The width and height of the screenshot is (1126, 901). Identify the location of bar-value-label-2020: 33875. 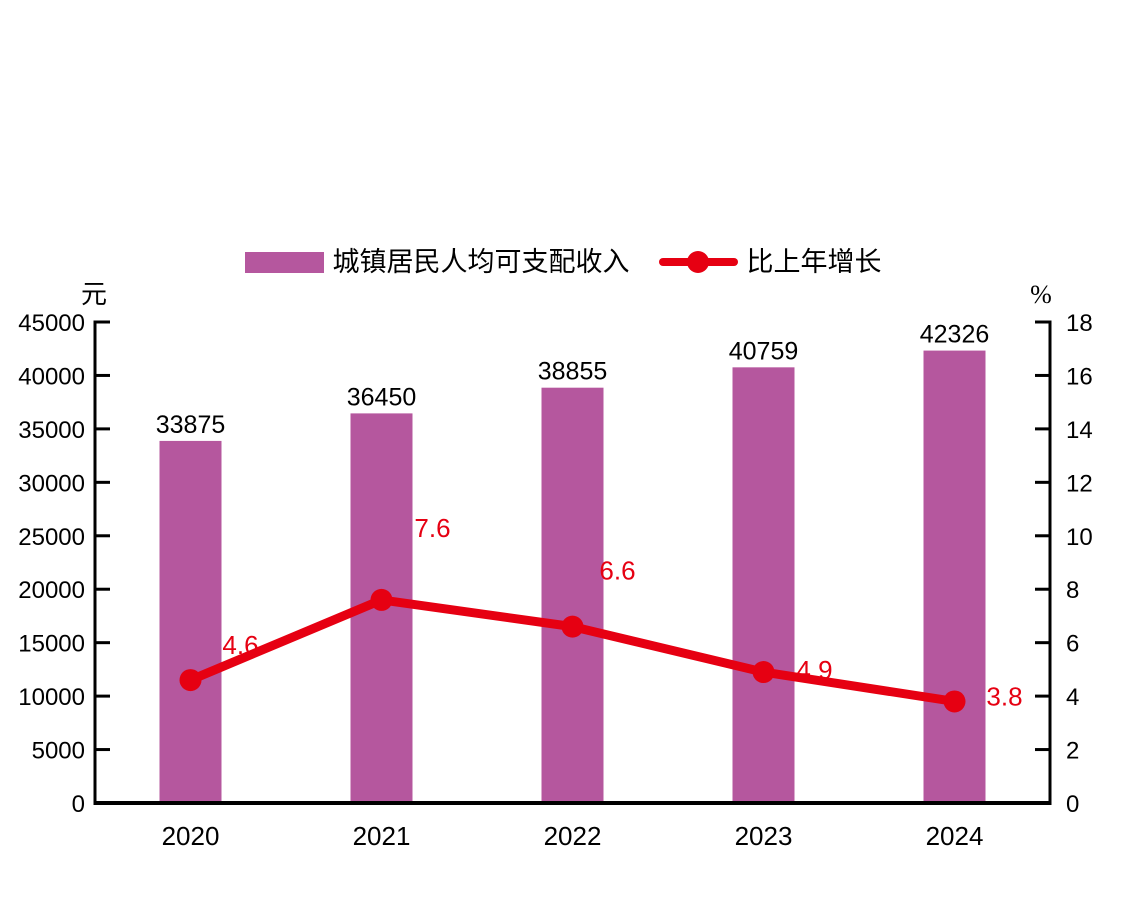
(191, 425).